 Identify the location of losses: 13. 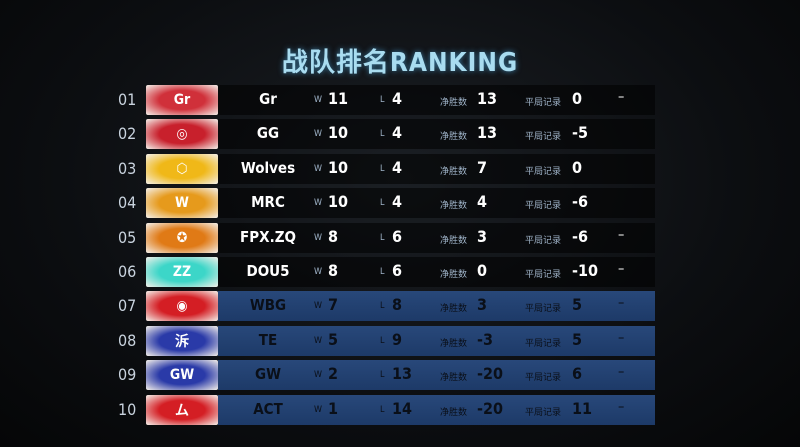
(402, 374).